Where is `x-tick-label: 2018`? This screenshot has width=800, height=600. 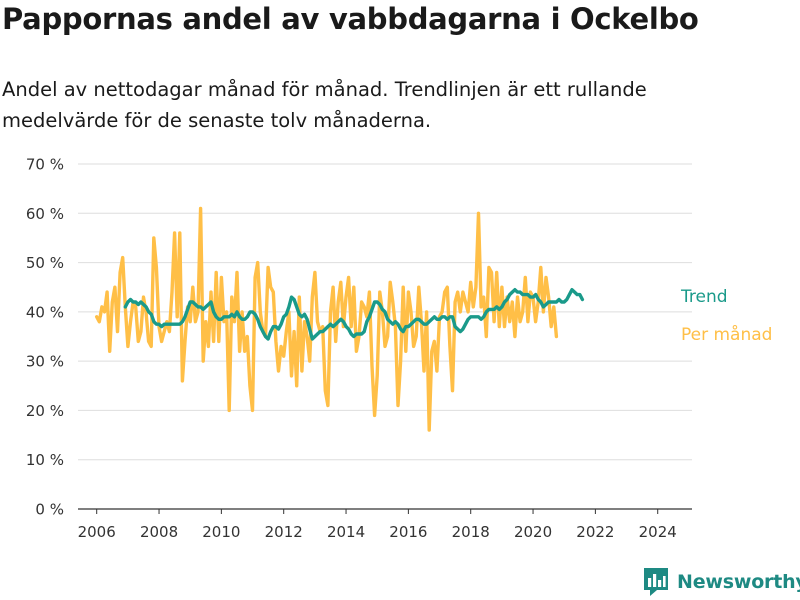
x-tick-label: 2018 is located at coordinates (471, 532).